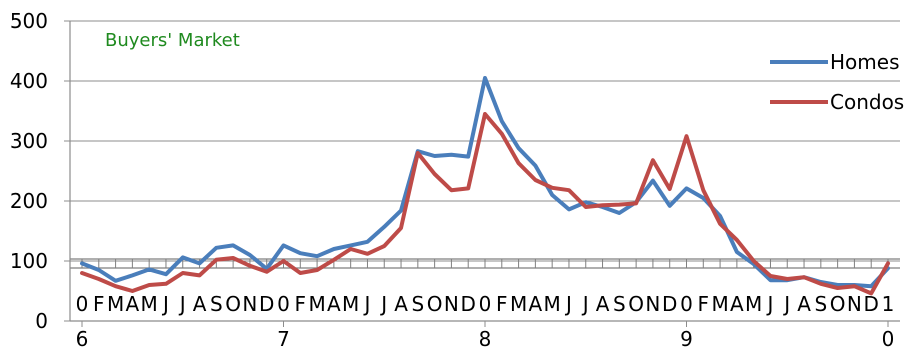 Image resolution: width=910 pixels, height=352 pixels. I want to click on y-tick-label-0: 0, so click(41, 321).